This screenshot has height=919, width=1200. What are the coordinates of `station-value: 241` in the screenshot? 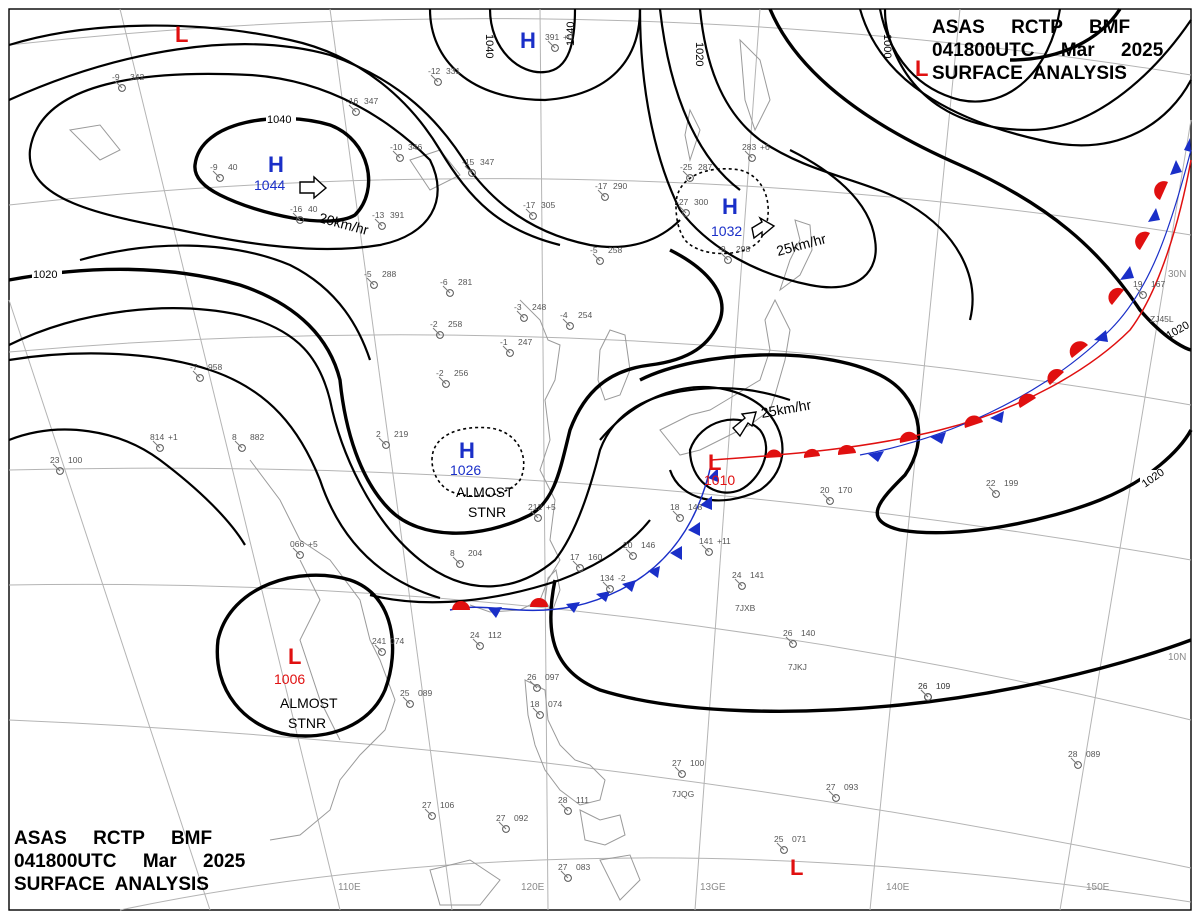 It's located at (379, 641).